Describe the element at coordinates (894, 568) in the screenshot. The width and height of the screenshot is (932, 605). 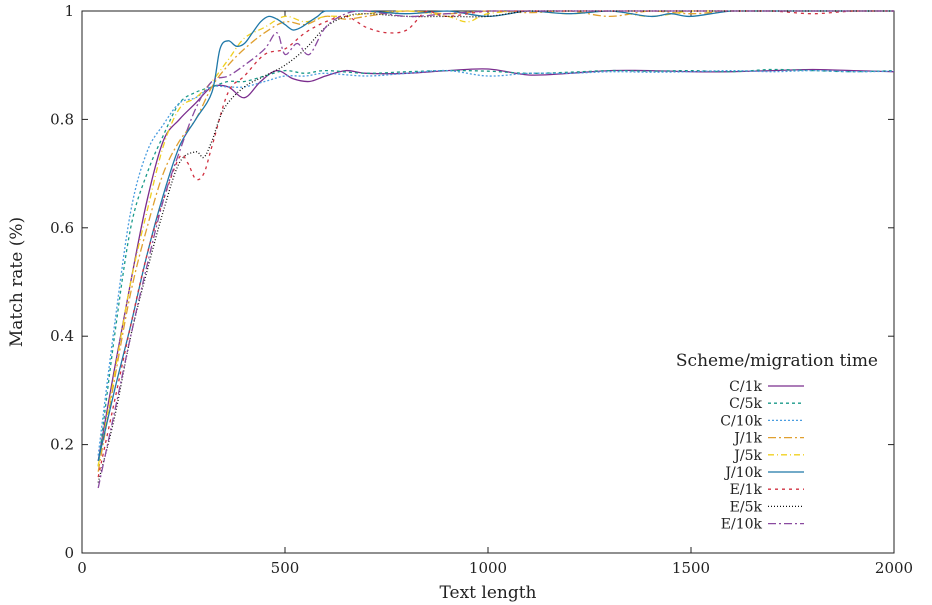
I see `x-tick-label: 2000` at that location.